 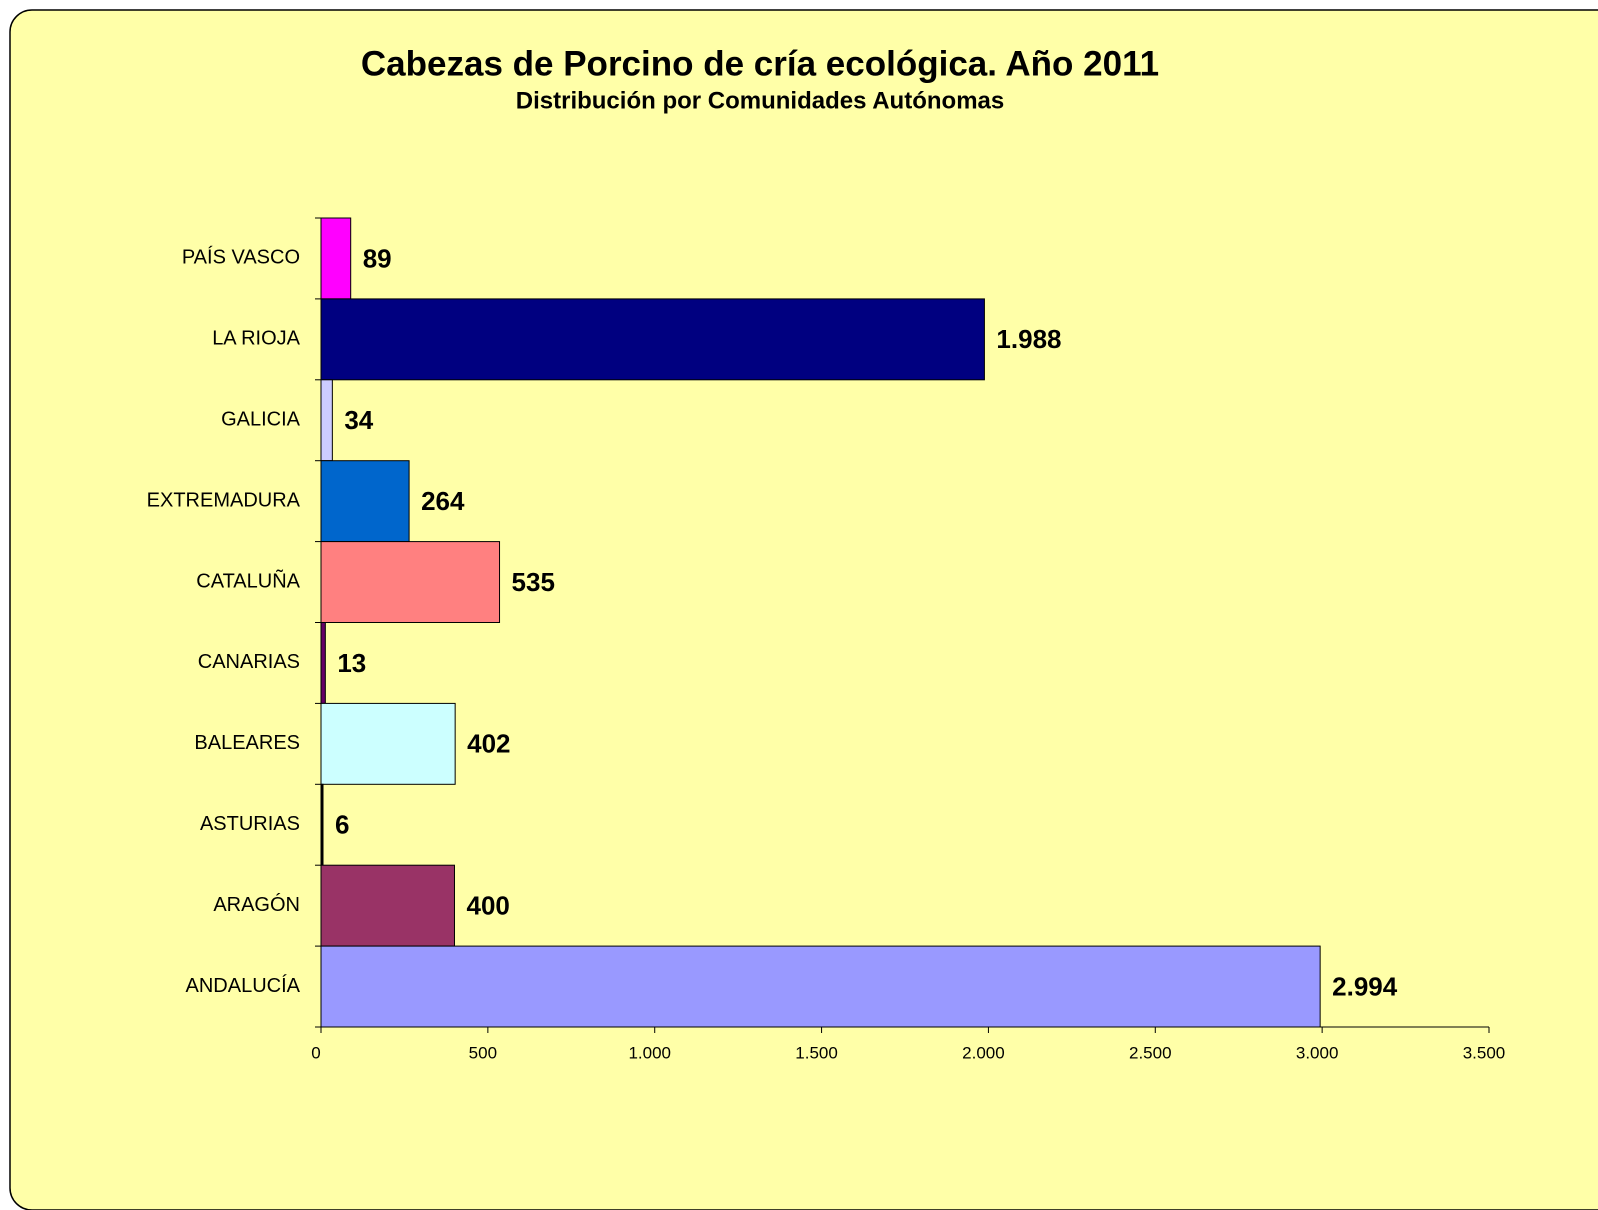 What do you see at coordinates (1365, 986) in the screenshot?
I see `value-label: 2.994` at bounding box center [1365, 986].